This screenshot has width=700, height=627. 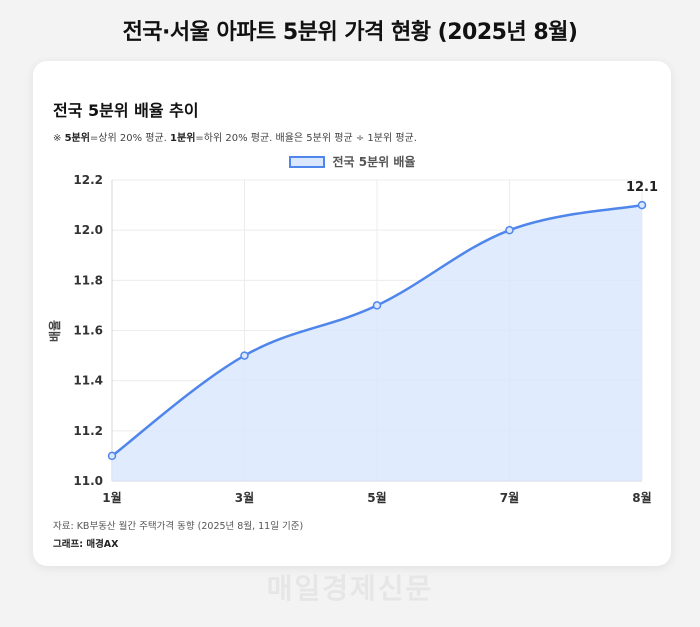 What do you see at coordinates (178, 526) in the screenshot?
I see `source-note: 자료: KB부동산 월간 주택가격 동향 (2025년 8월, 11일 기준)` at bounding box center [178, 526].